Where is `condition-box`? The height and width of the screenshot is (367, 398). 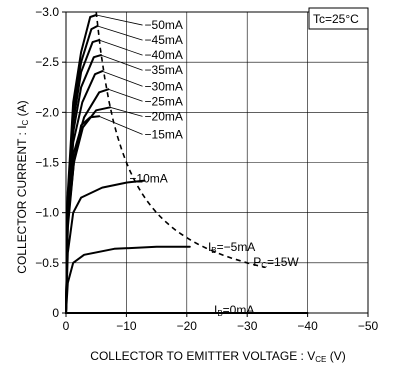 condition-box is located at coordinates (338, 18).